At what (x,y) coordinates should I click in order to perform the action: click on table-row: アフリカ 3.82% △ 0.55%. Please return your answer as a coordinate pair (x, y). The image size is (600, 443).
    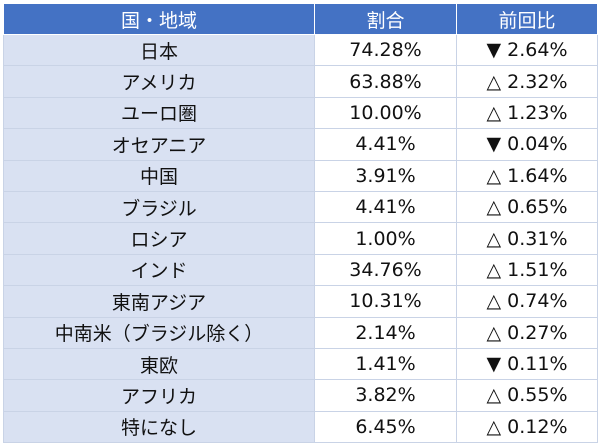
    Looking at the image, I should click on (300, 395).